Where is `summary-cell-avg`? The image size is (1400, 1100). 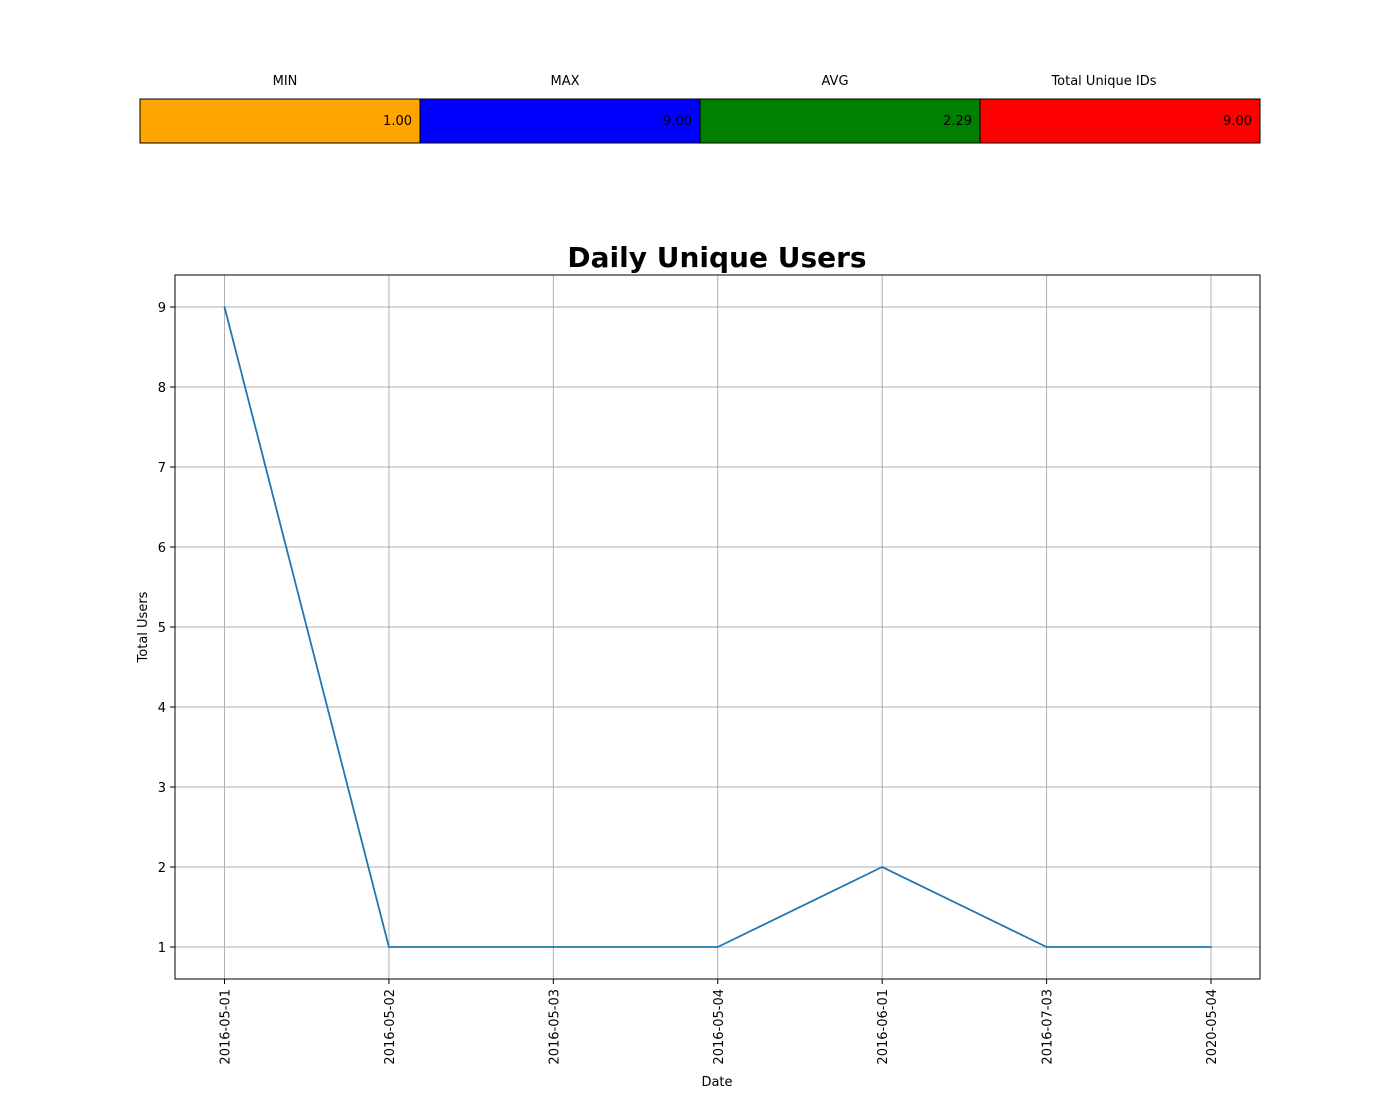
summary-cell-avg is located at coordinates (840, 121).